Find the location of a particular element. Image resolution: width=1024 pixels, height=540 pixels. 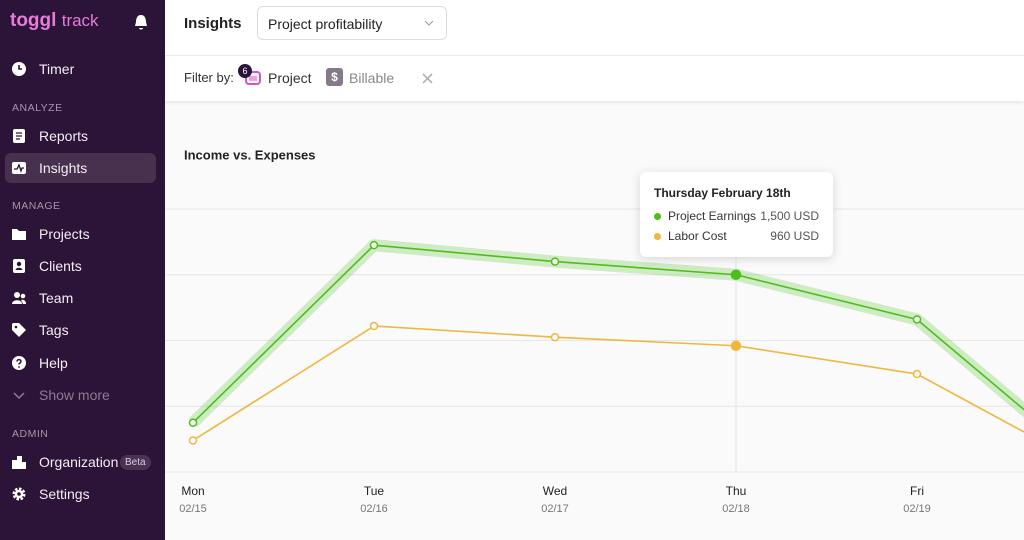

nav-item: Projects is located at coordinates (64, 234).